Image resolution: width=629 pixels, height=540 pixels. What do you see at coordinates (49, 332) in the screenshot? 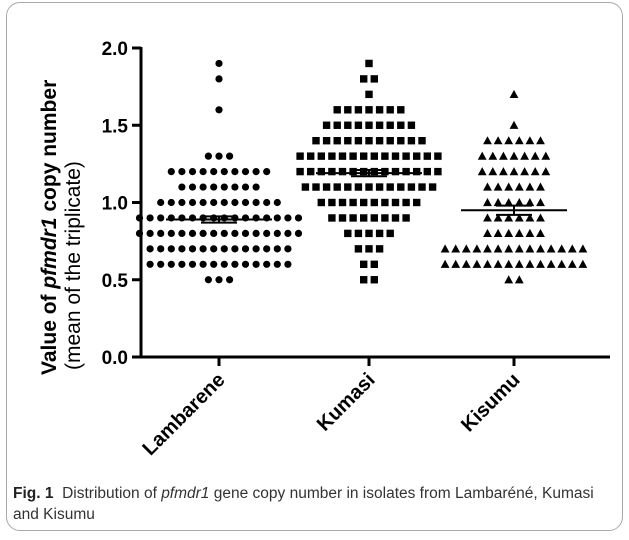
I see `y-axis-label-prefix: Value of` at bounding box center [49, 332].